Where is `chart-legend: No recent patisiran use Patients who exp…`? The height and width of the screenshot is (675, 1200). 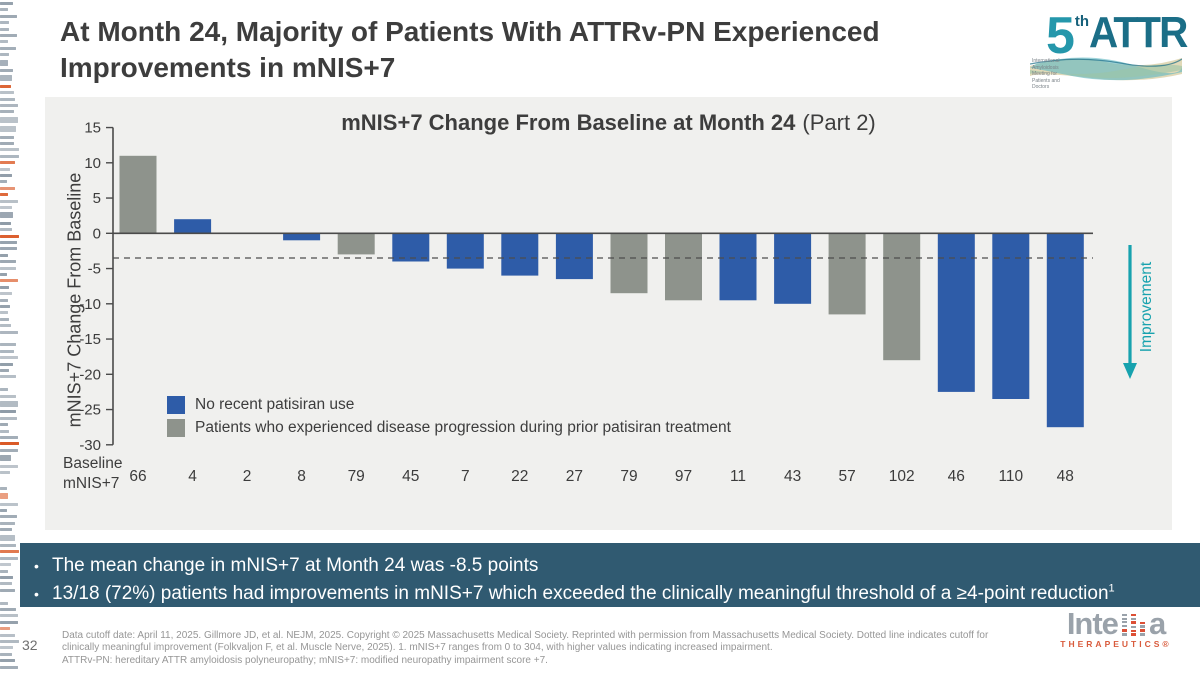
chart-legend: No recent patisiran use Patients who exp… is located at coordinates (449, 419).